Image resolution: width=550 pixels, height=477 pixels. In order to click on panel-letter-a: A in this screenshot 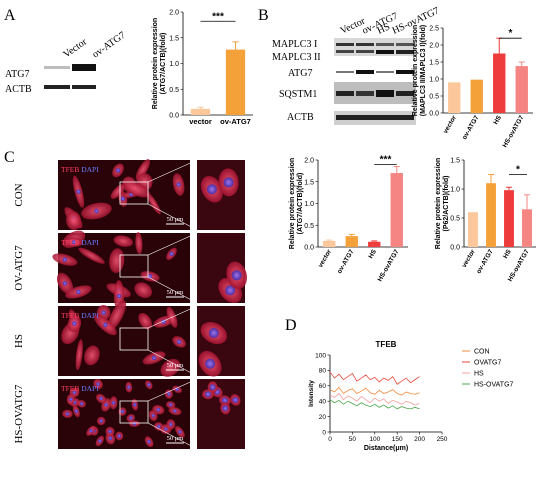, I will do `click(10, 15)`.